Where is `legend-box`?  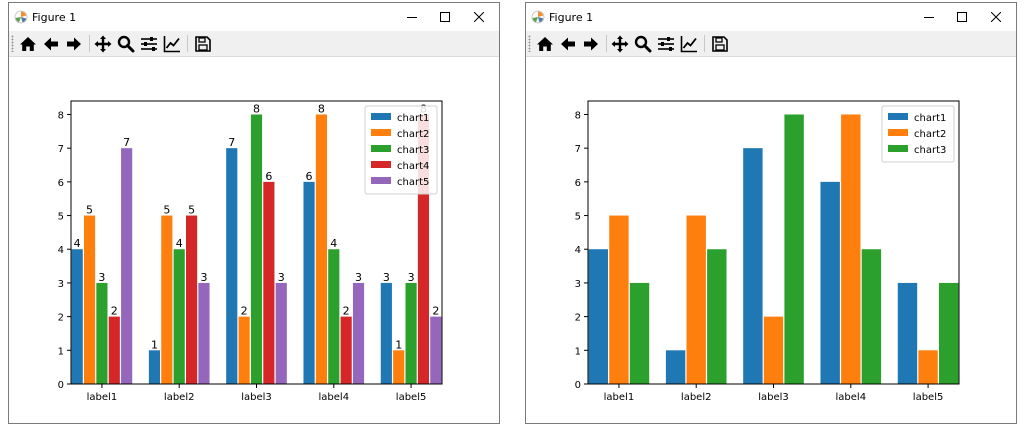 legend-box is located at coordinates (401, 150).